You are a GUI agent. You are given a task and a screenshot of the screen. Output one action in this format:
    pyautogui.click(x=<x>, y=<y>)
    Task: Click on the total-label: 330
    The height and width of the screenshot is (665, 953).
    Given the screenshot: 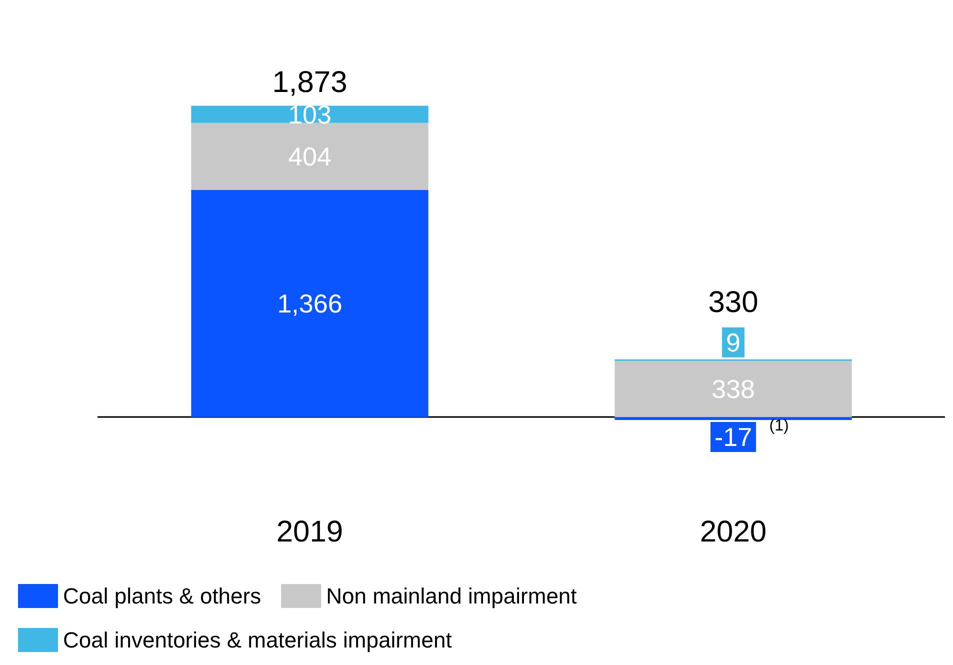 What is the action you would take?
    pyautogui.click(x=733, y=302)
    